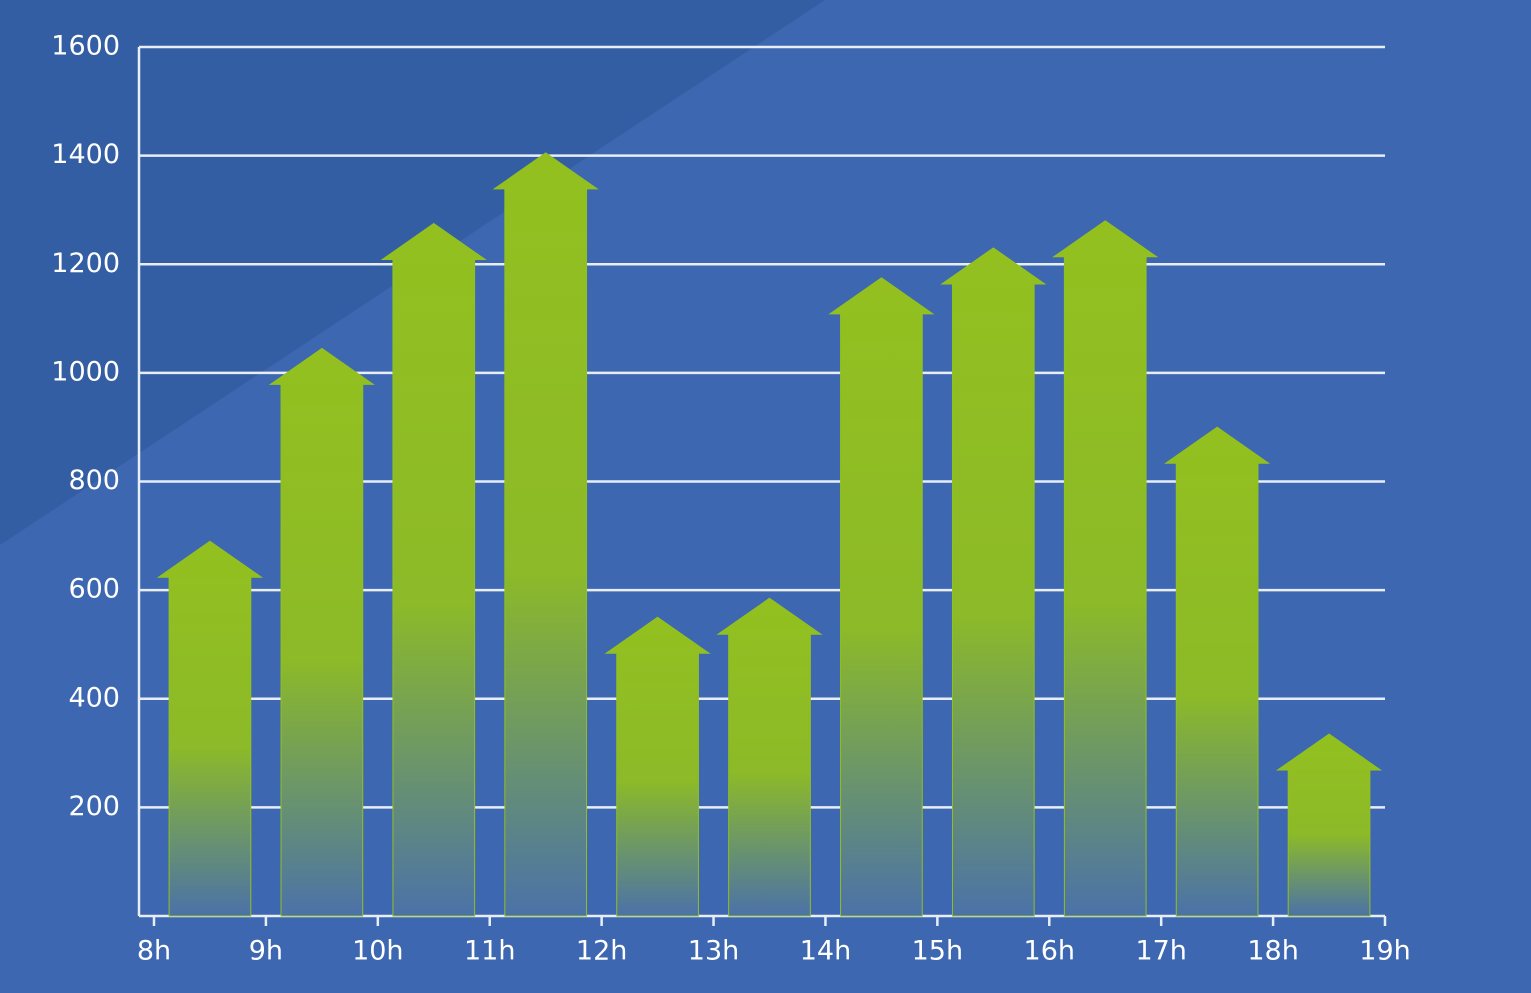 Image resolution: width=1531 pixels, height=993 pixels. Describe the element at coordinates (713, 951) in the screenshot. I see `x-tick-label: 13h` at that location.